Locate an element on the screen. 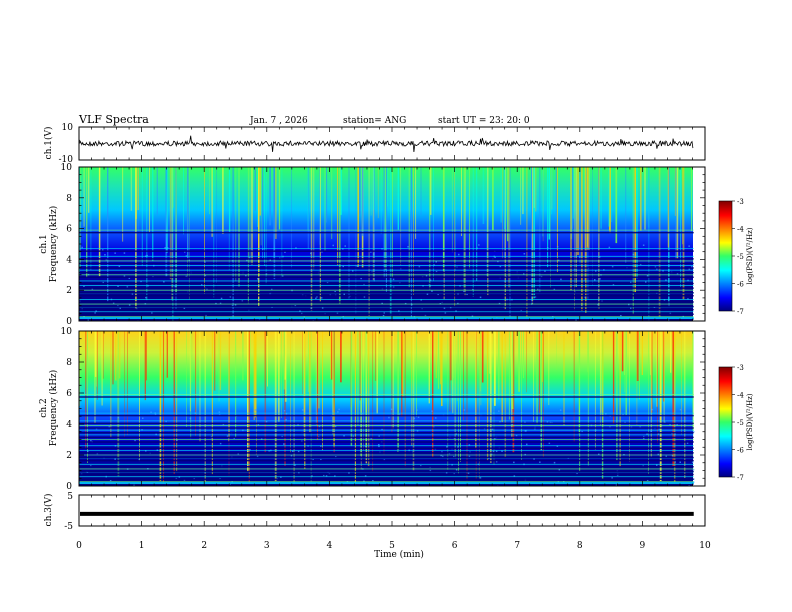 This screenshot has width=792, height=612. ch2-spectrogram-ylabel-ch: ch.2 is located at coordinates (44, 407).